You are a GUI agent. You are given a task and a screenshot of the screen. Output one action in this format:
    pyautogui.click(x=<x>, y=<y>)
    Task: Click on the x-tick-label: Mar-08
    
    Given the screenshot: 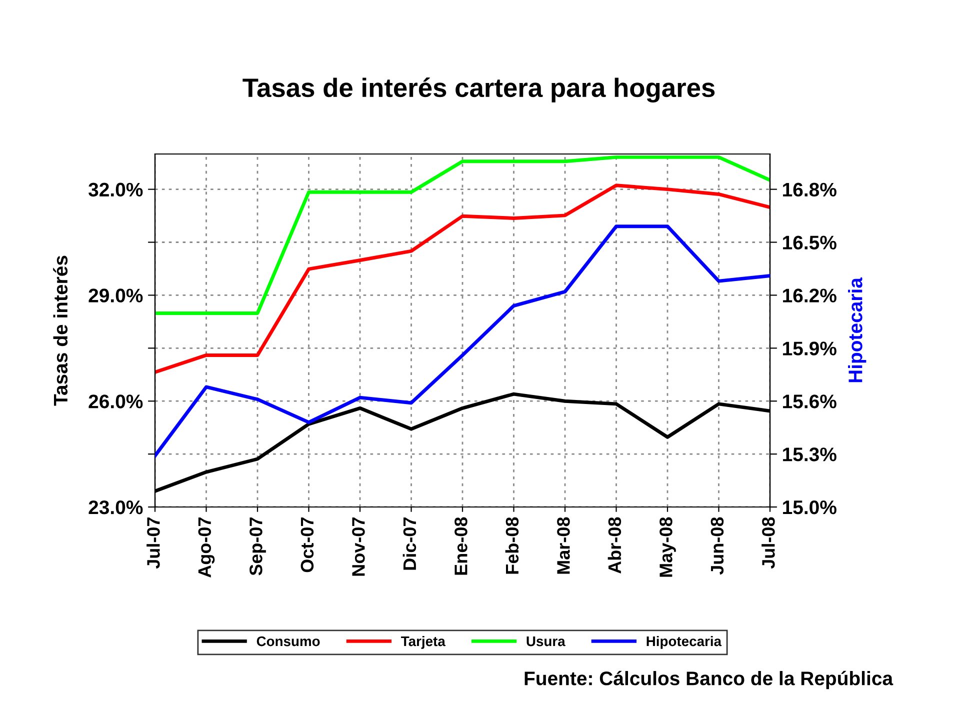 What is the action you would take?
    pyautogui.click(x=563, y=545)
    